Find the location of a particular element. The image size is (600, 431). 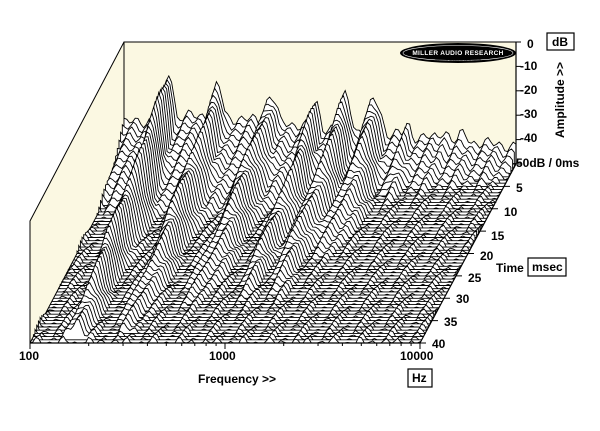

amp-tick-0: 0 is located at coordinates (530, 44).